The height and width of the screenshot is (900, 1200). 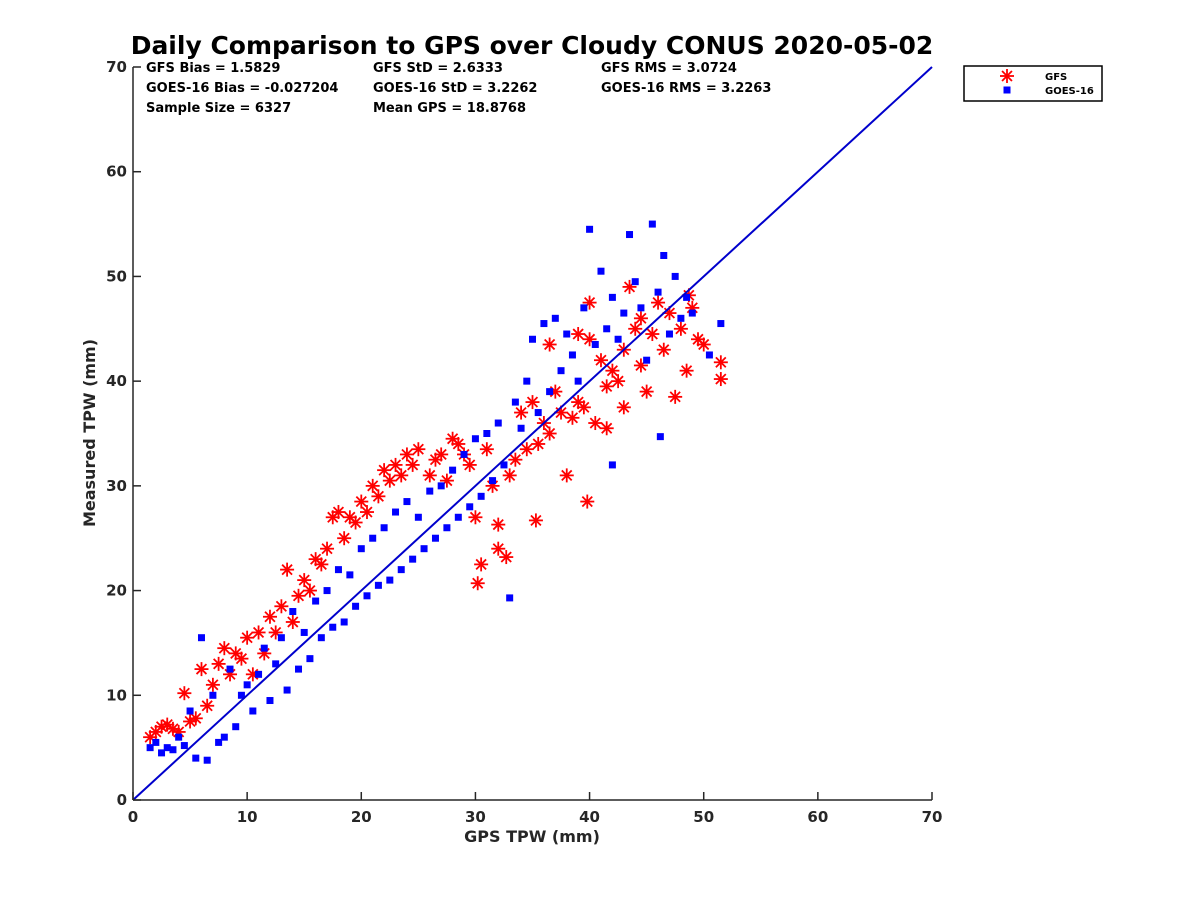 I want to click on stat-gfs-rms: GFS RMS = 3.0724, so click(x=669, y=68).